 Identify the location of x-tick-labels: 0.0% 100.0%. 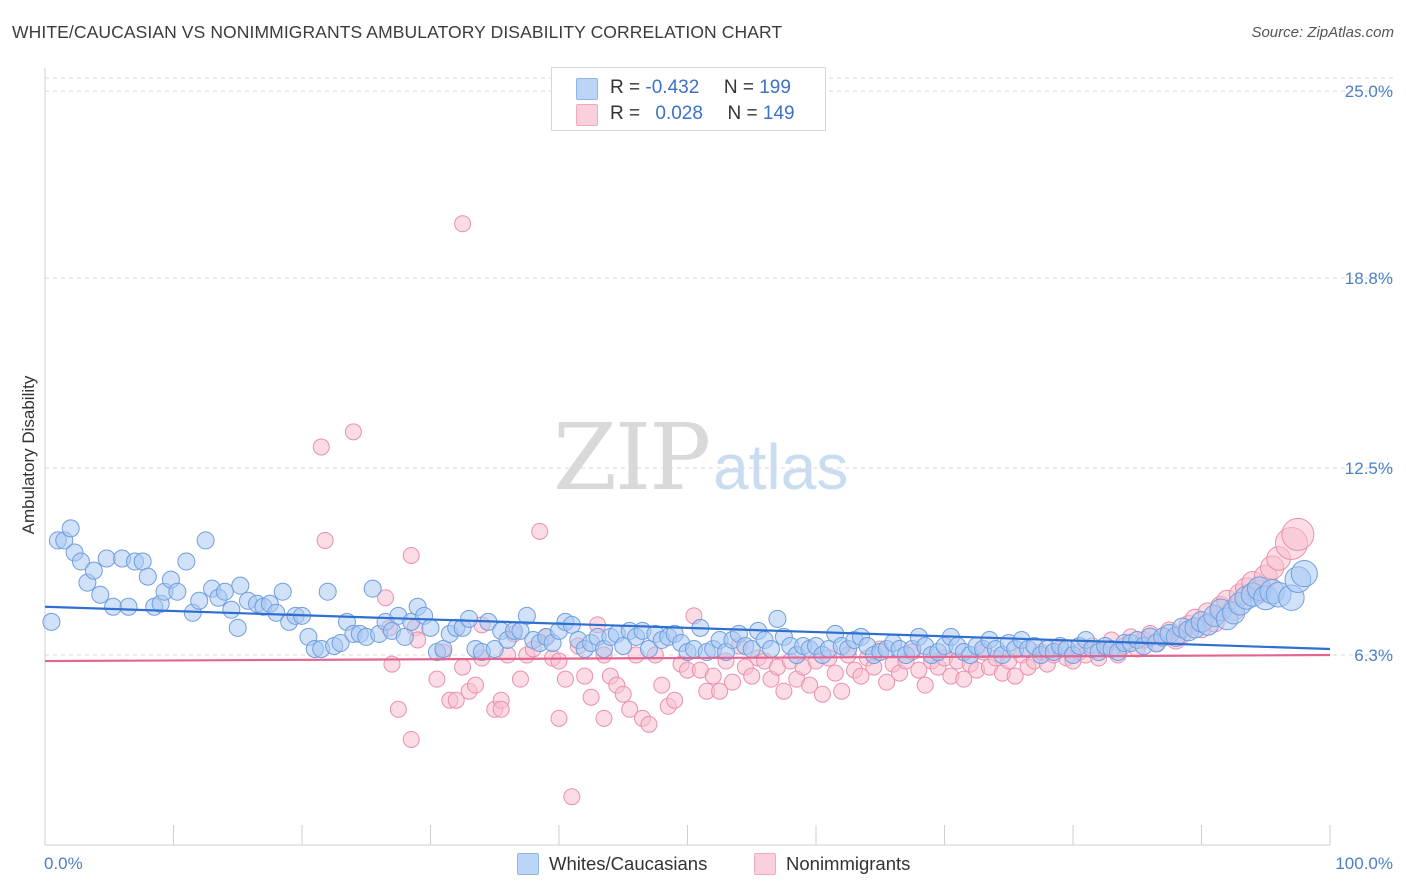
(718, 863).